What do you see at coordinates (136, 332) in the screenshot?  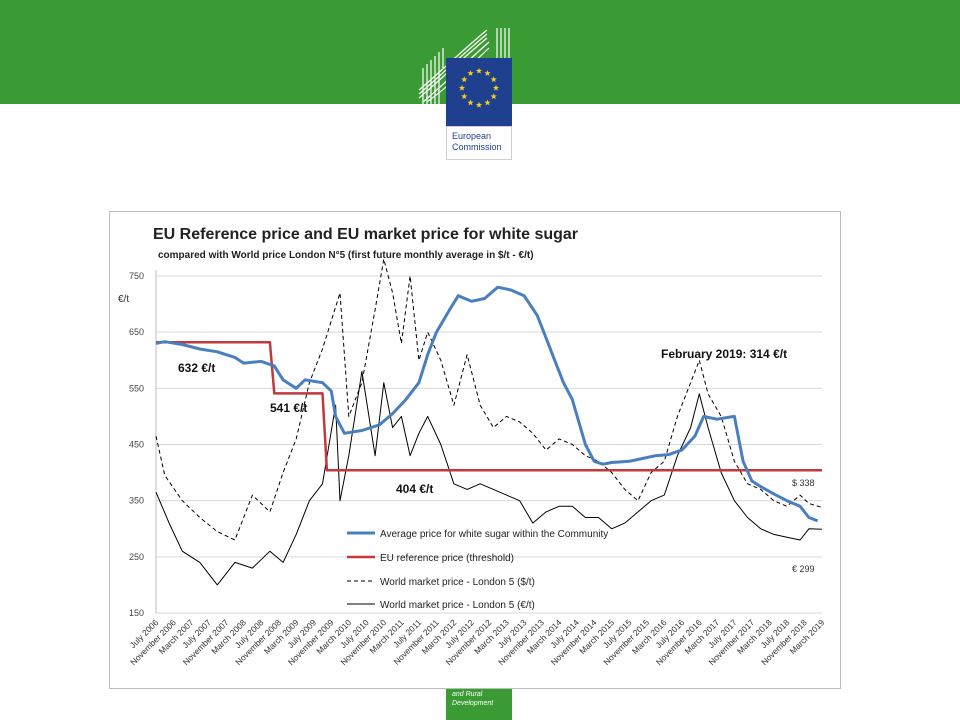 I see `y-tick-label: 650` at bounding box center [136, 332].